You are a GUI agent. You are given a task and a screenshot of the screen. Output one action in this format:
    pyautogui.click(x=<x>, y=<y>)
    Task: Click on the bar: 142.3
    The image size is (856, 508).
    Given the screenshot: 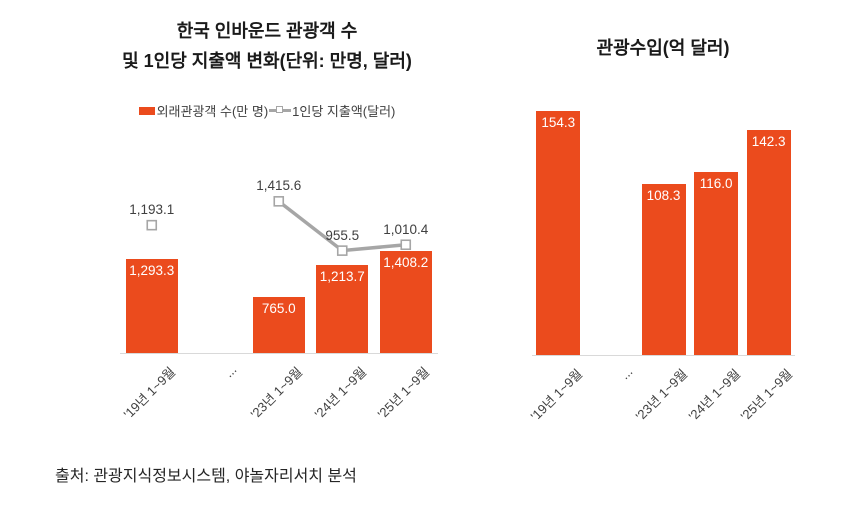 What is the action you would take?
    pyautogui.click(x=768, y=242)
    